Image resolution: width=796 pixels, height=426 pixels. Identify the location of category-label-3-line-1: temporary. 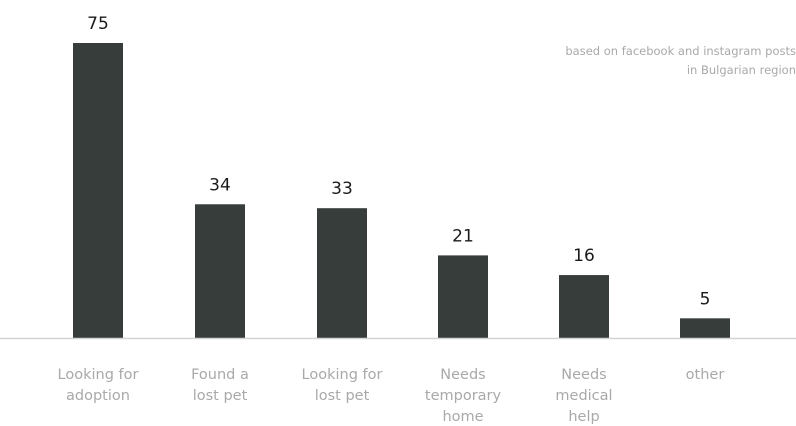
(463, 396).